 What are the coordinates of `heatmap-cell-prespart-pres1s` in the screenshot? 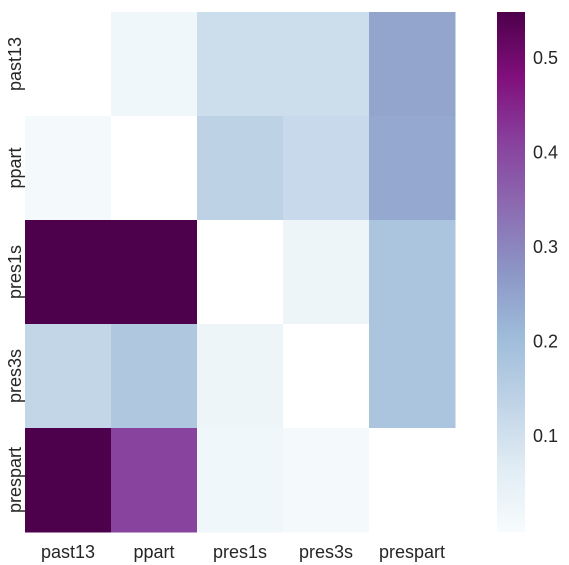 It's located at (240, 480).